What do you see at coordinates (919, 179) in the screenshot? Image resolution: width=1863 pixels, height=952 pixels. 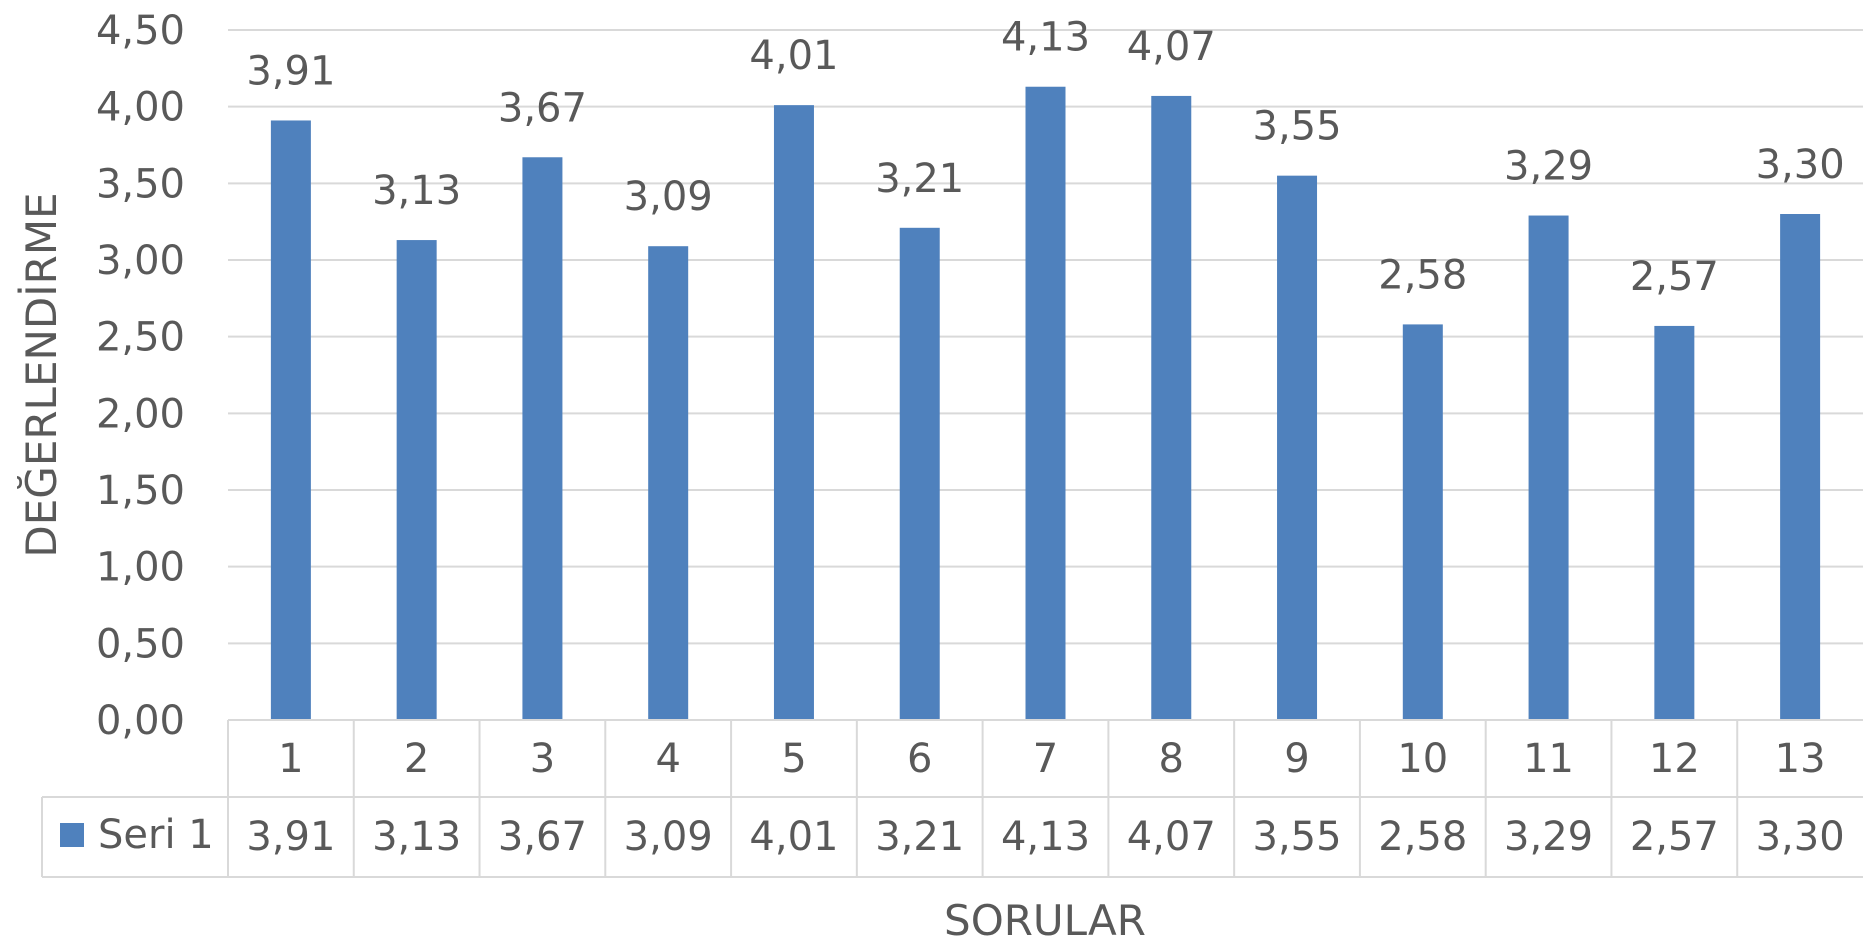 I see `data-label: 3,21` at bounding box center [919, 179].